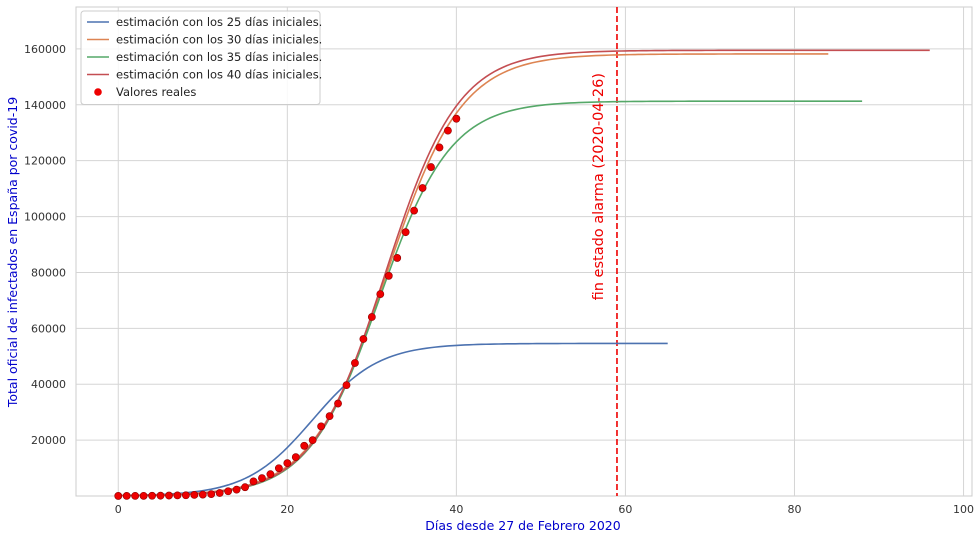 This screenshot has width=979, height=540. I want to click on x-tick-label: 80, so click(794, 509).